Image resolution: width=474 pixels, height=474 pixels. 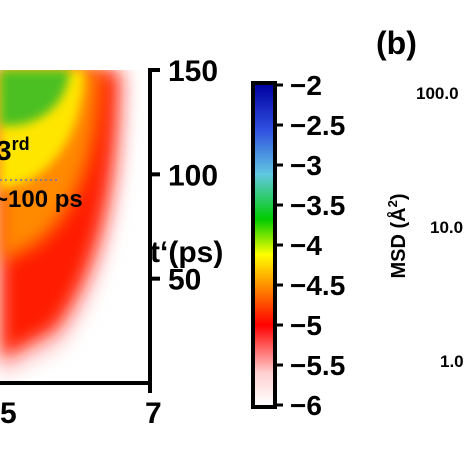 What do you see at coordinates (306, 85) in the screenshot?
I see `colorbar-tick-label: −2` at bounding box center [306, 85].